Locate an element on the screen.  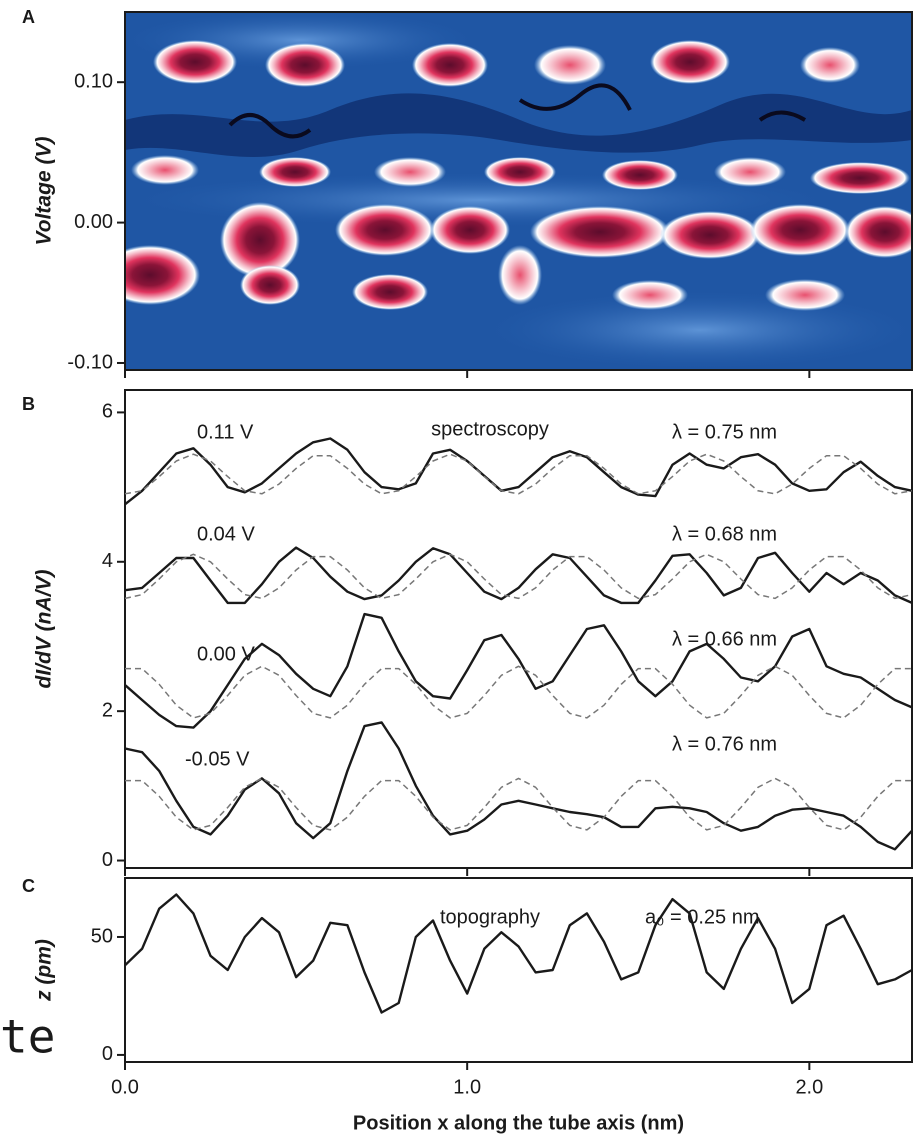
y-tick-label: 50 is located at coordinates (102, 936).